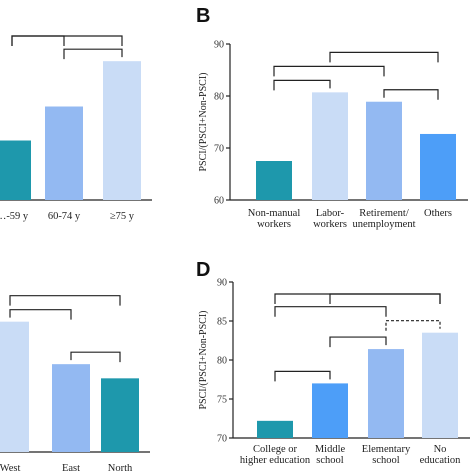  What do you see at coordinates (275, 455) in the screenshot?
I see `x-category-label: College or higher education` at bounding box center [275, 455].